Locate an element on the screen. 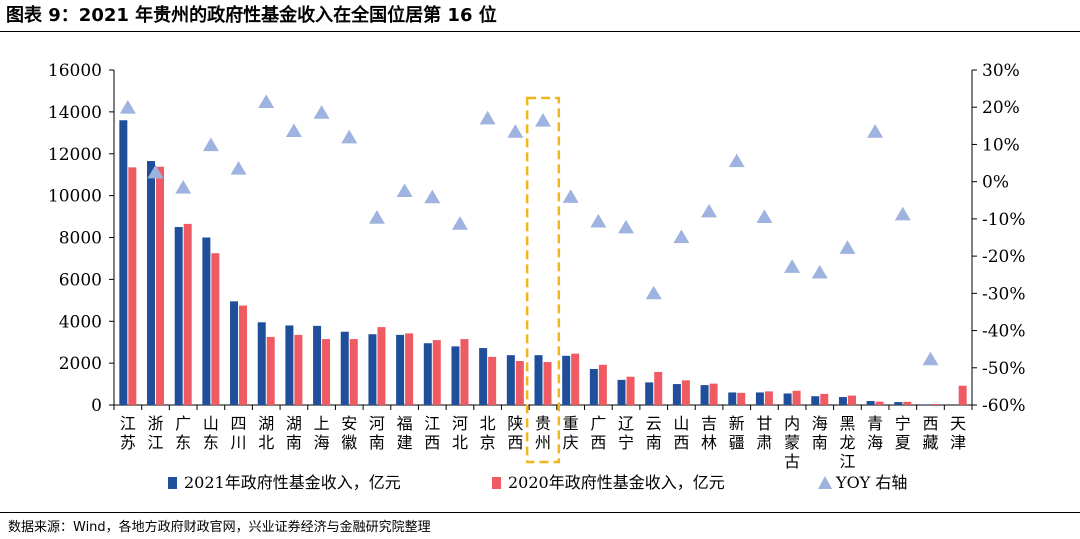 The image size is (1080, 539). legend-2020-label: 2020年政府性基金收入，亿元 is located at coordinates (616, 482).